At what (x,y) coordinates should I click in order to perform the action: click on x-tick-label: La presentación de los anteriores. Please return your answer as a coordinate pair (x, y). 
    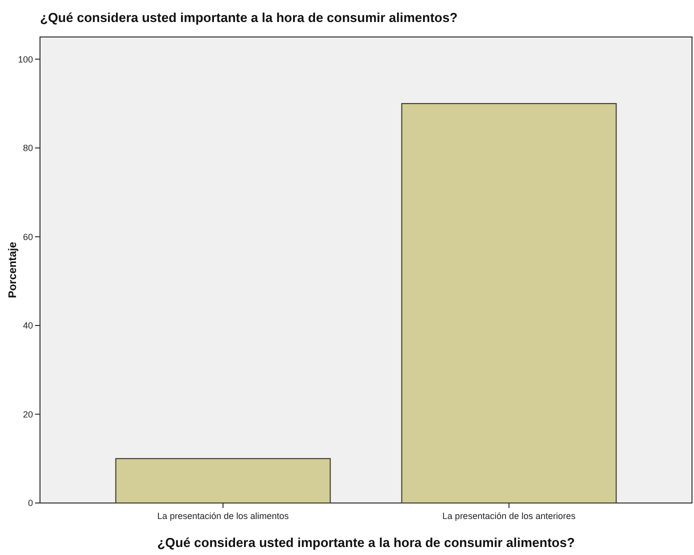
    Looking at the image, I should click on (509, 516).